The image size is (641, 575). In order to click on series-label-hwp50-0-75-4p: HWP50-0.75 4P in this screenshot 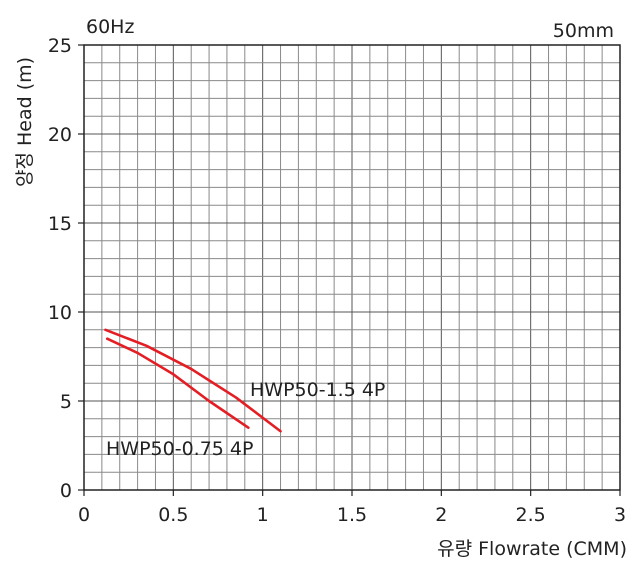, I will do `click(179, 449)`.